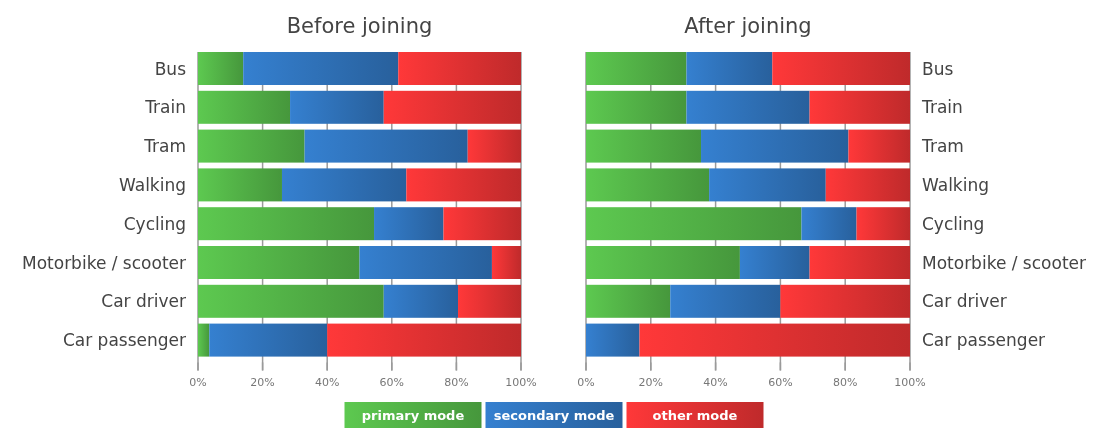  What do you see at coordinates (413, 415) in the screenshot?
I see `text: primary mode` at bounding box center [413, 415].